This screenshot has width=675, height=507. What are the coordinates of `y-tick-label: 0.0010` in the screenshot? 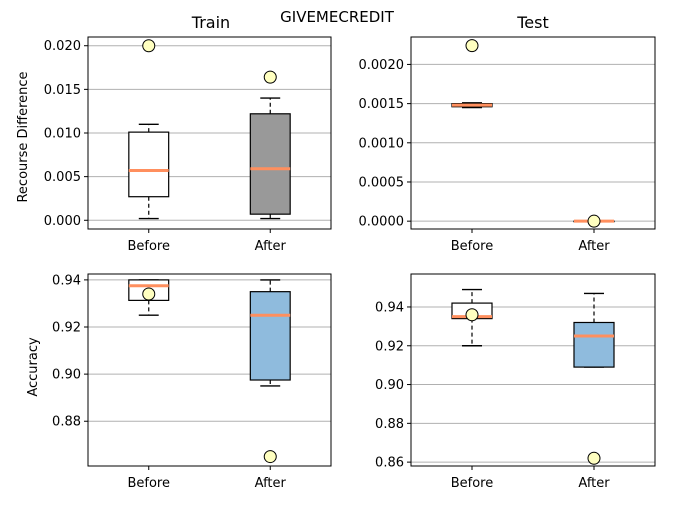 It's located at (382, 143).